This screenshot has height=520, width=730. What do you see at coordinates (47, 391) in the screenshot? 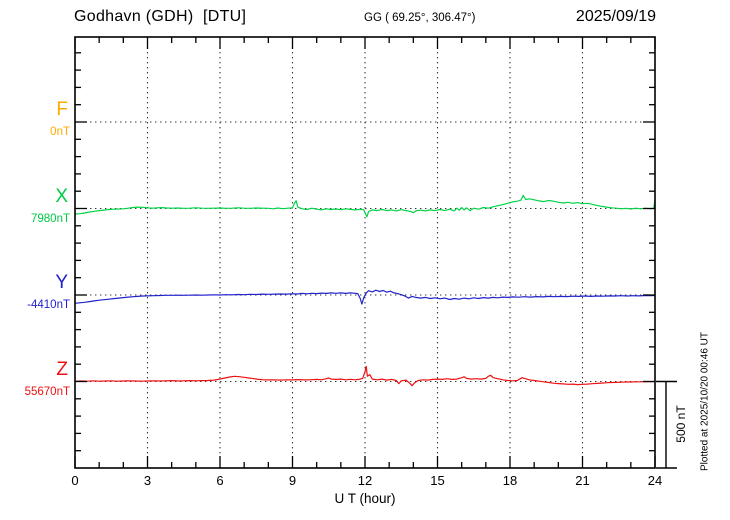
I see `component-baseline-value-z: 55670nT` at bounding box center [47, 391].